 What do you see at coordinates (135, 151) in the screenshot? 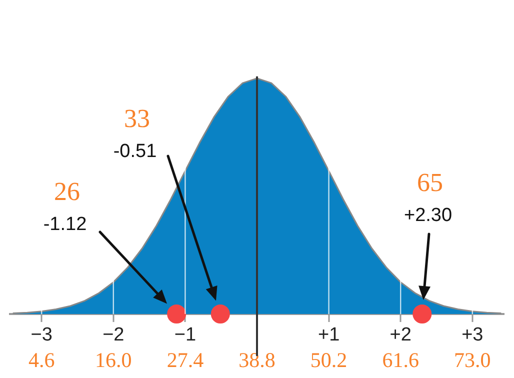
I see `annotation: -0.51` at bounding box center [135, 151].